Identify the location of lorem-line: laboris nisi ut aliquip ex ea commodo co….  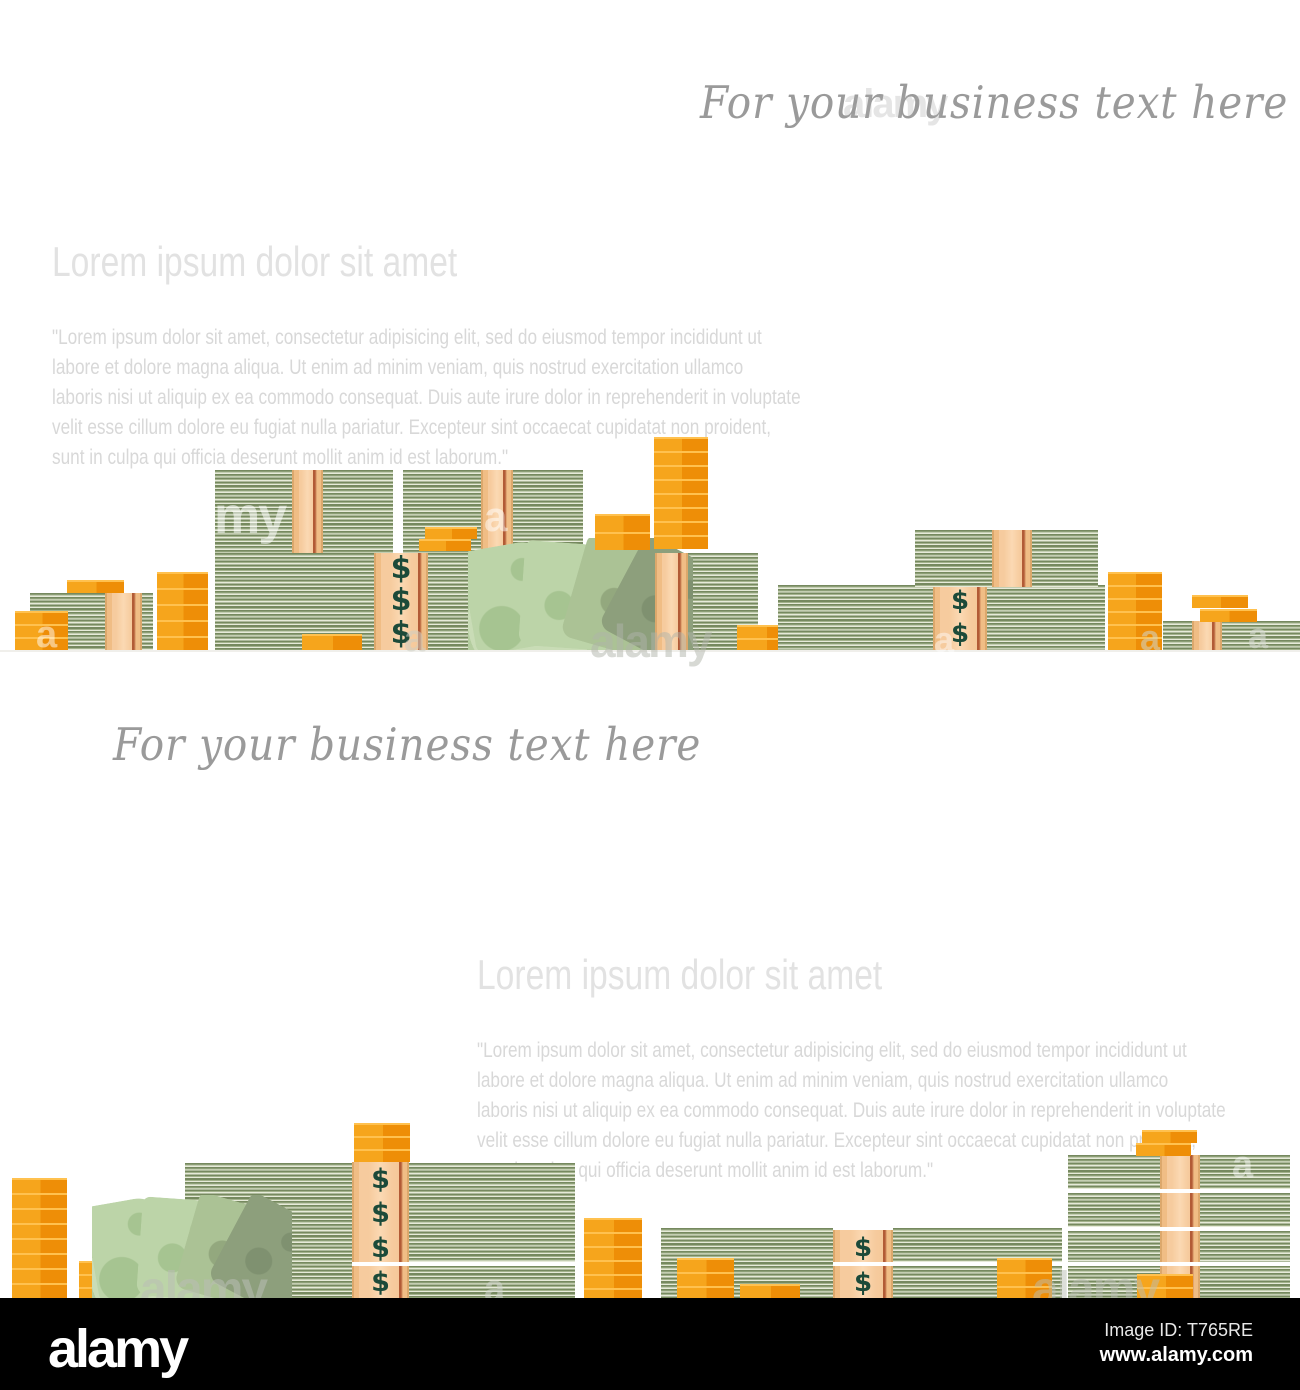
(426, 397).